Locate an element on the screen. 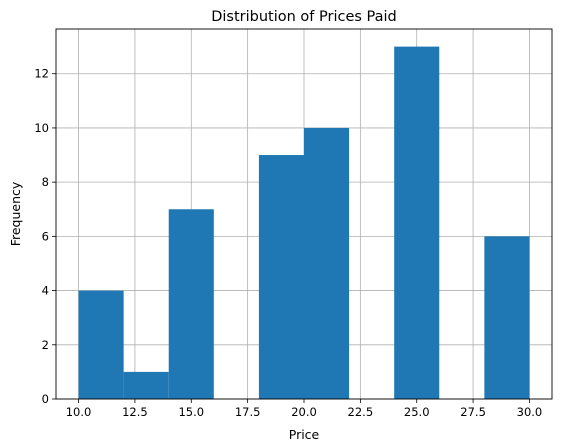  x-axis-label: Price is located at coordinates (304, 434).